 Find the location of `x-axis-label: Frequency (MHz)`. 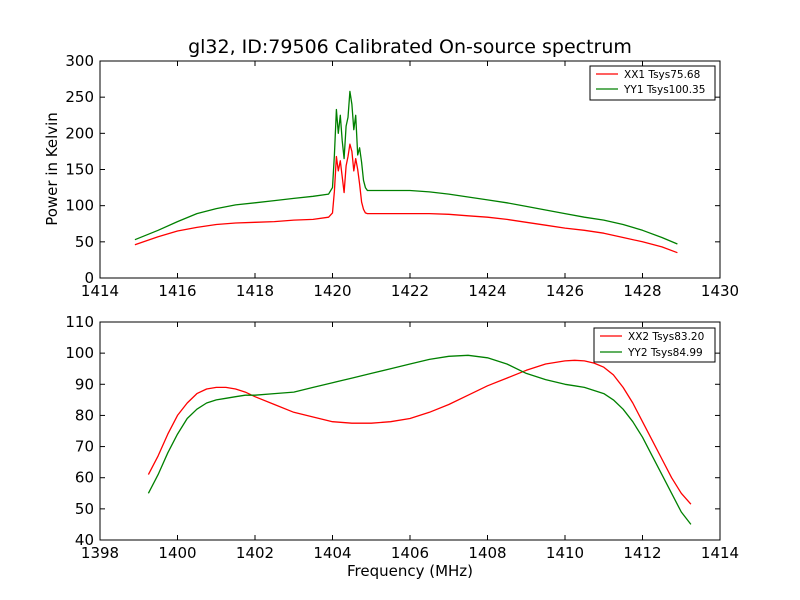

x-axis-label: Frequency (MHz) is located at coordinates (410, 571).